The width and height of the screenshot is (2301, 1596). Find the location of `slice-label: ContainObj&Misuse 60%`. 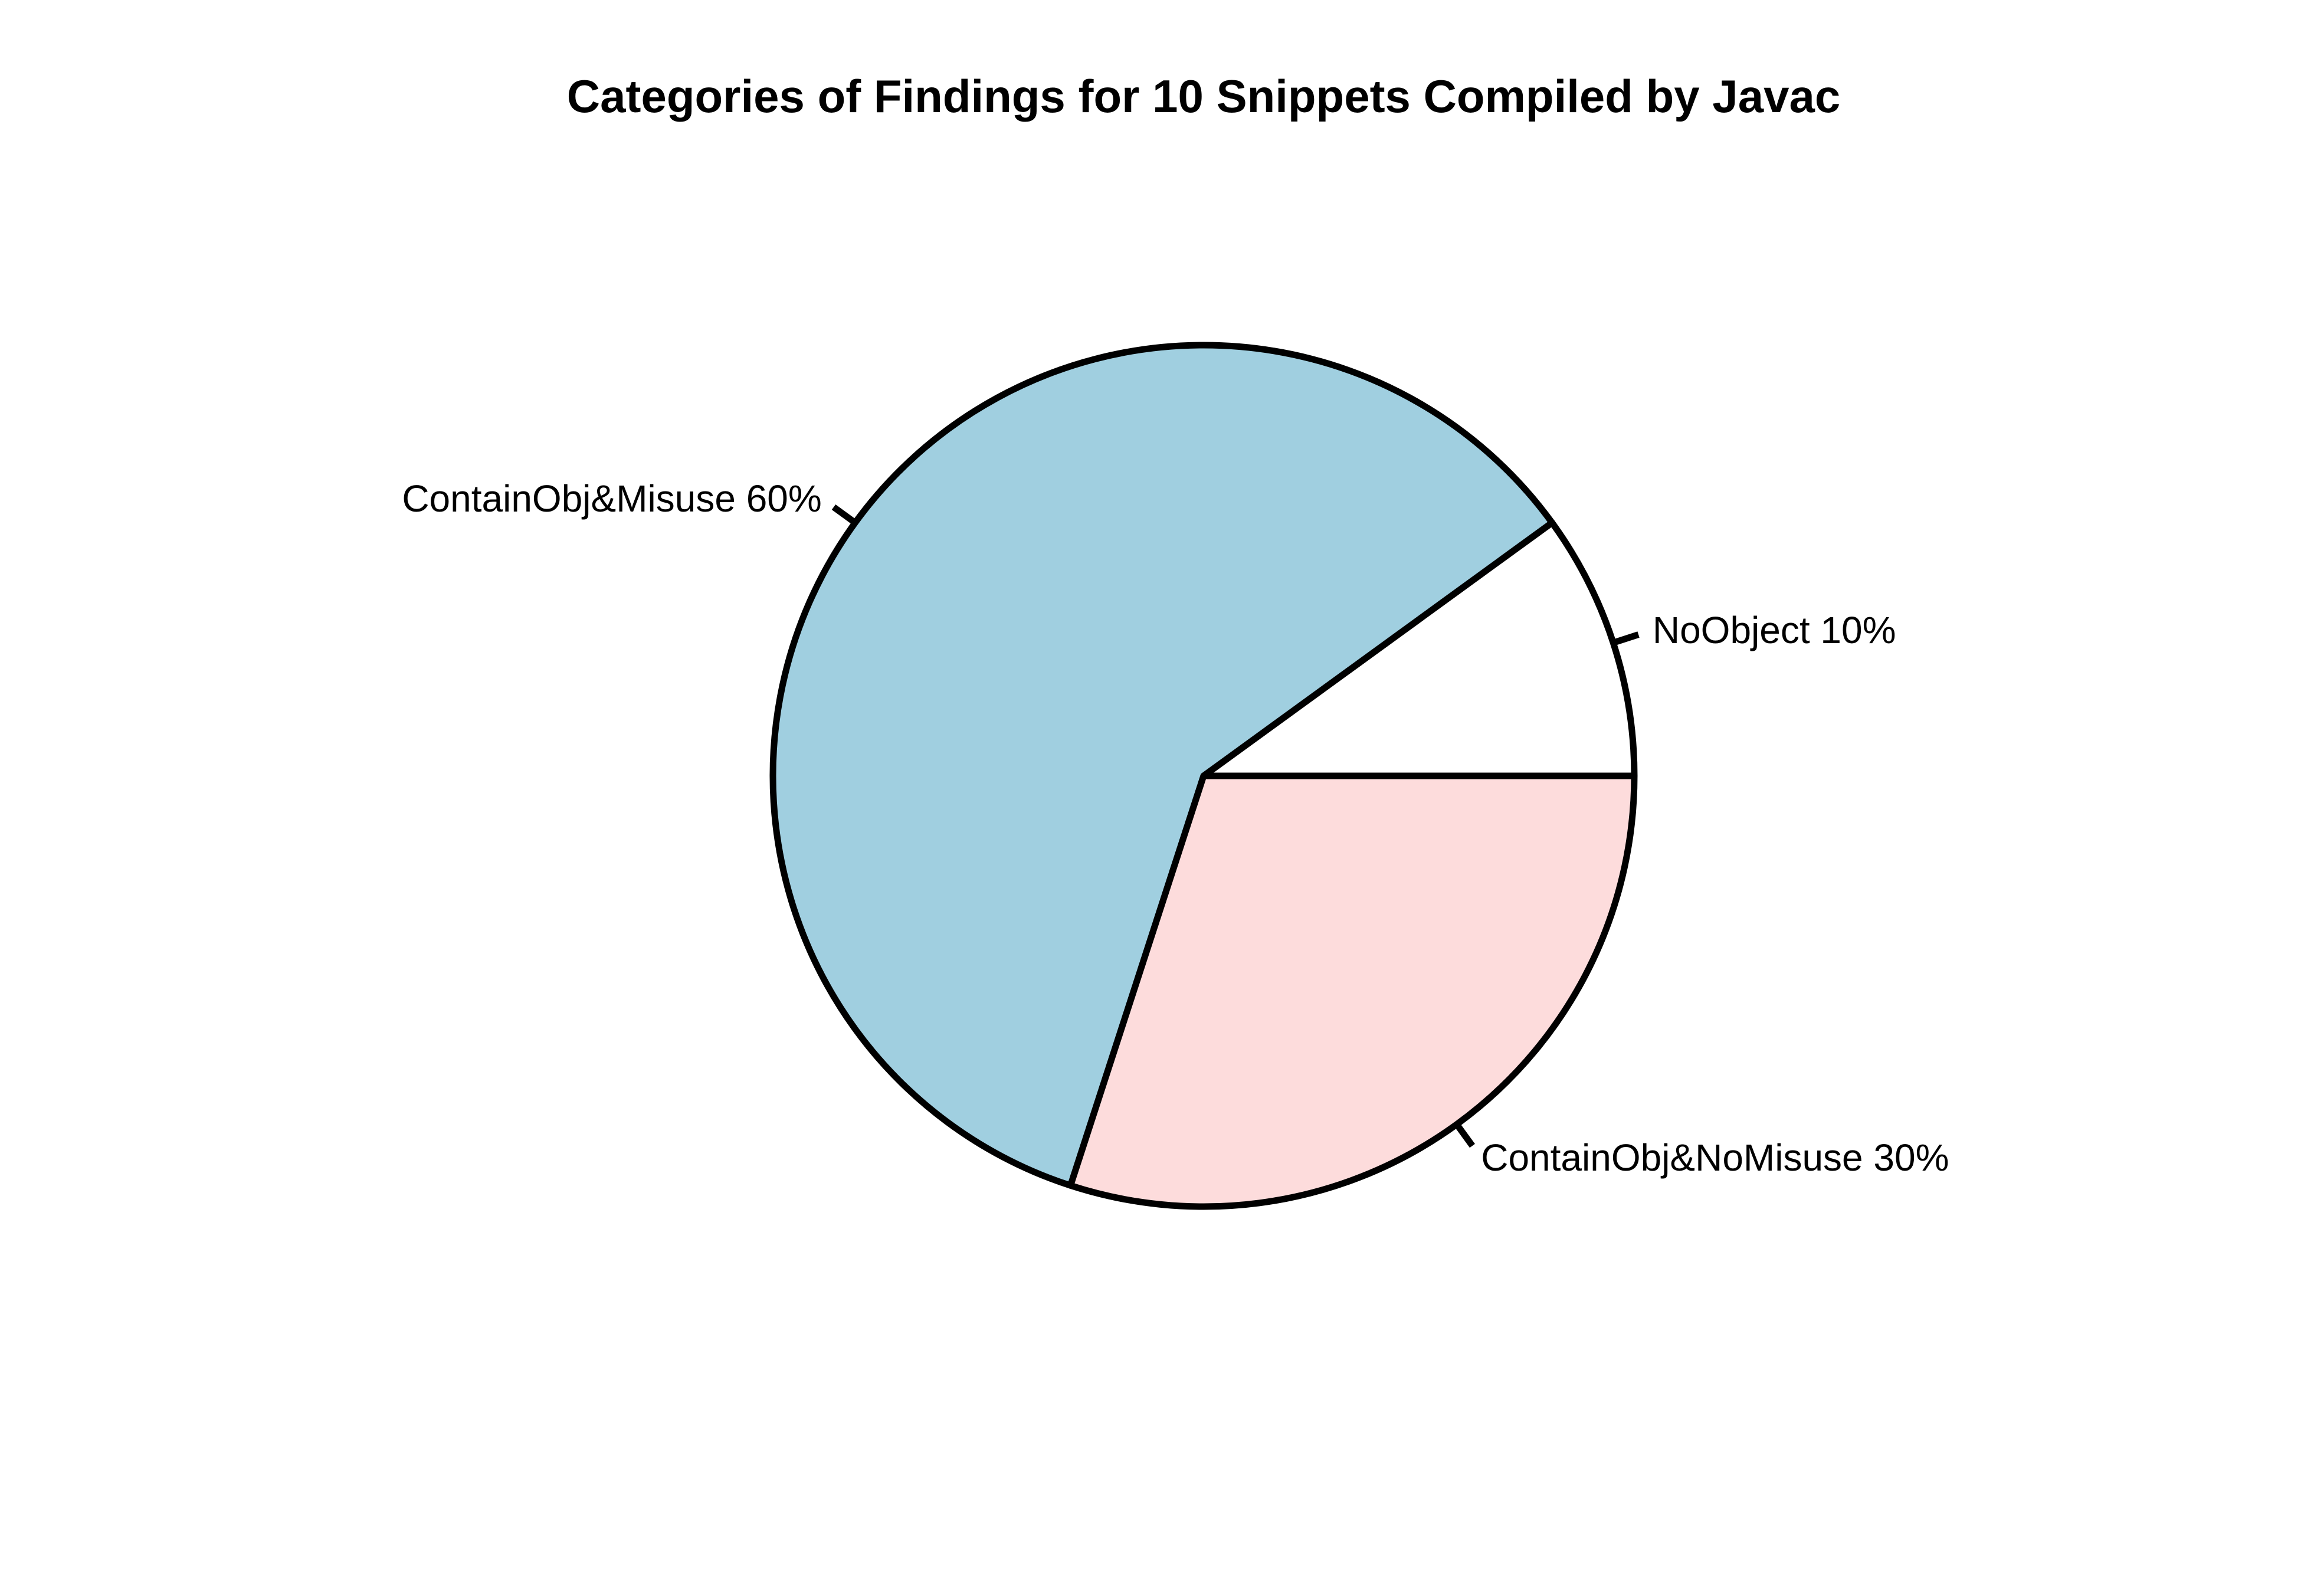

slice-label: ContainObj&Misuse 60% is located at coordinates (611, 498).